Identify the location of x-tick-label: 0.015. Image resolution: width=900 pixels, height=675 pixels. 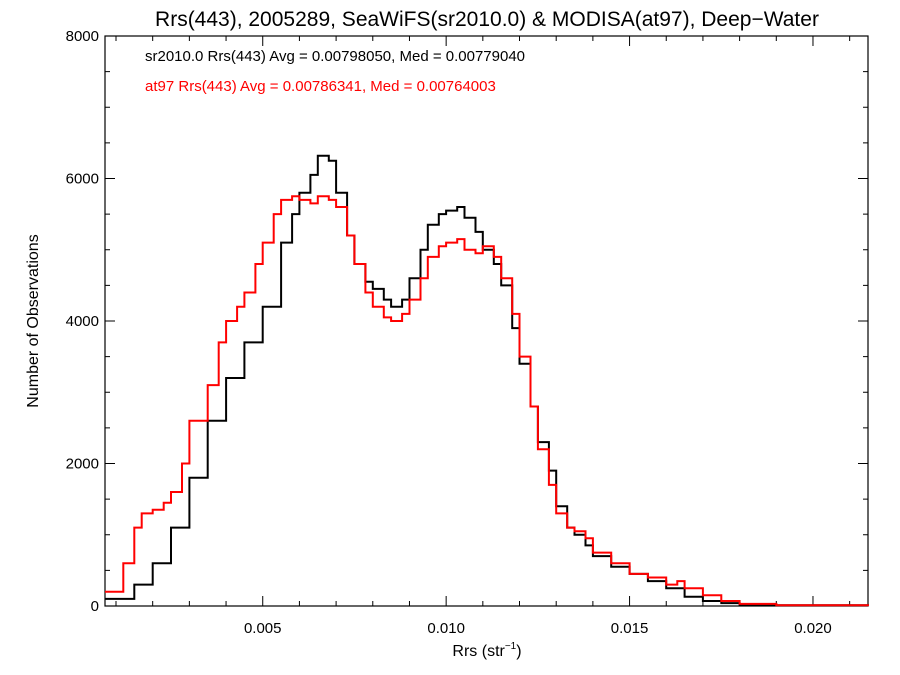
(630, 628).